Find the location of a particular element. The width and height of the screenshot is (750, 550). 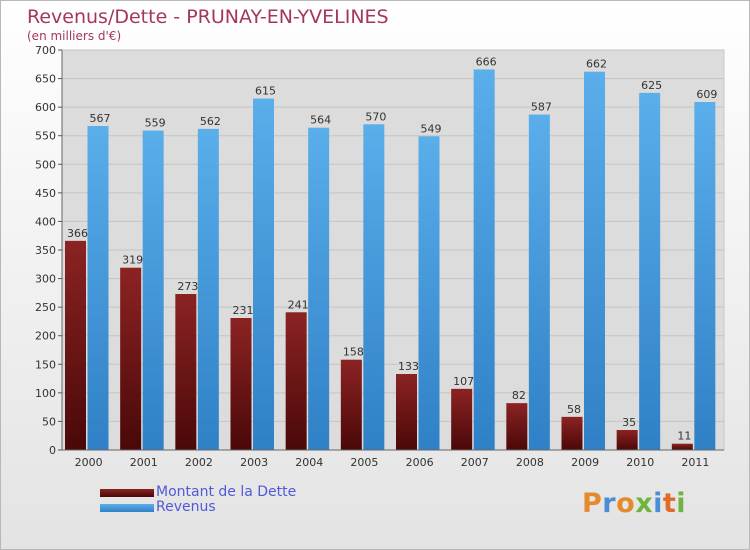

x-tick-label: 2006 is located at coordinates (420, 462).